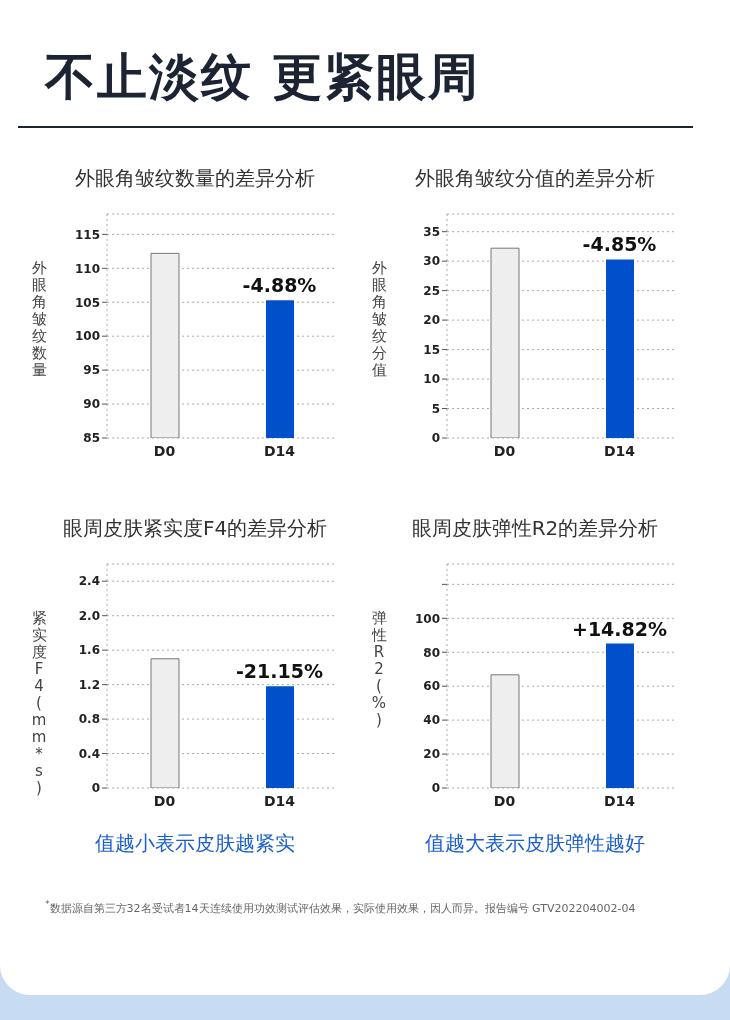 The width and height of the screenshot is (730, 1020). I want to click on y-tick-label: 30, so click(431, 261).